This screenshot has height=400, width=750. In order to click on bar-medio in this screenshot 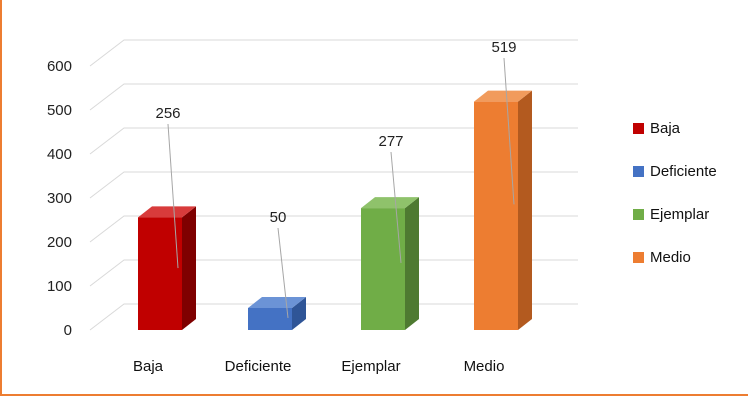, I will do `click(503, 210)`.